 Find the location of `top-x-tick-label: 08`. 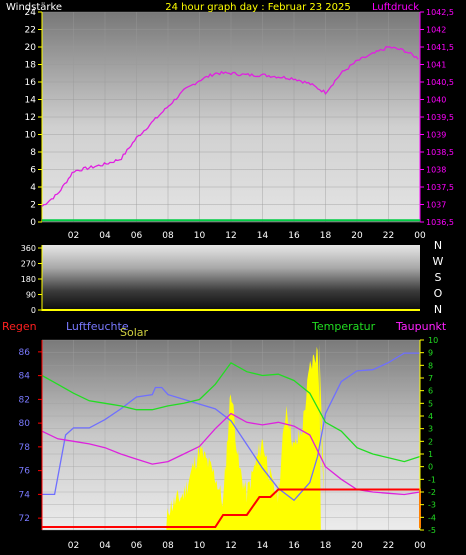

top-x-tick-label: 08 is located at coordinates (168, 236).